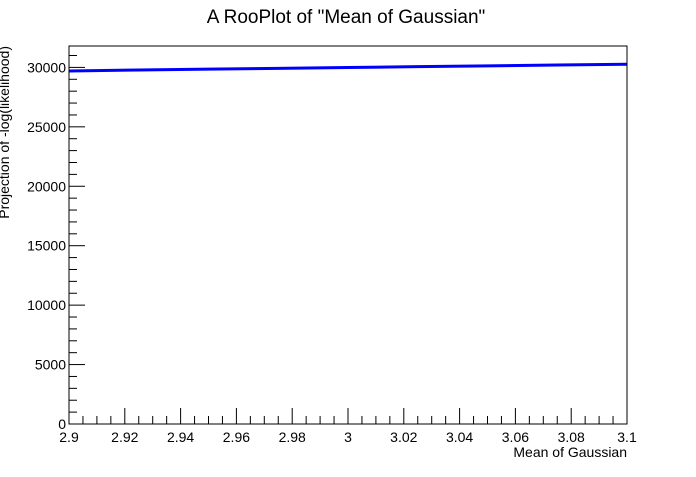 This screenshot has height=477, width=696. I want to click on x-axis-ticks: 2.9 2.92 2.94 2.96 2.98 3 3.02 3.04 3.06 3.08 3.1, so click(348, 426).